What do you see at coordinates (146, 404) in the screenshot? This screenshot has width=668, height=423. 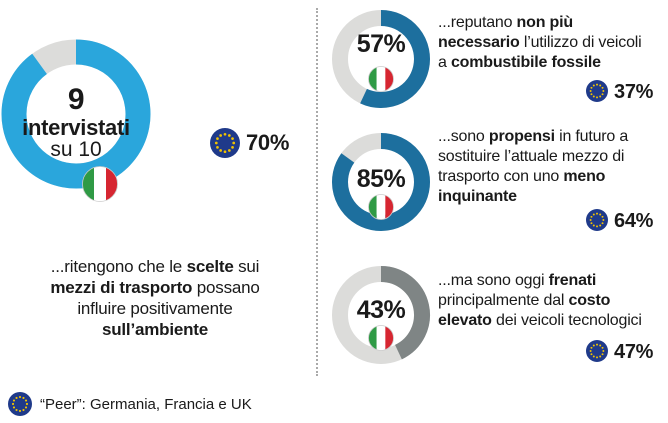 I see `footer-note: “Peer”: Germania, Francia e UK` at bounding box center [146, 404].